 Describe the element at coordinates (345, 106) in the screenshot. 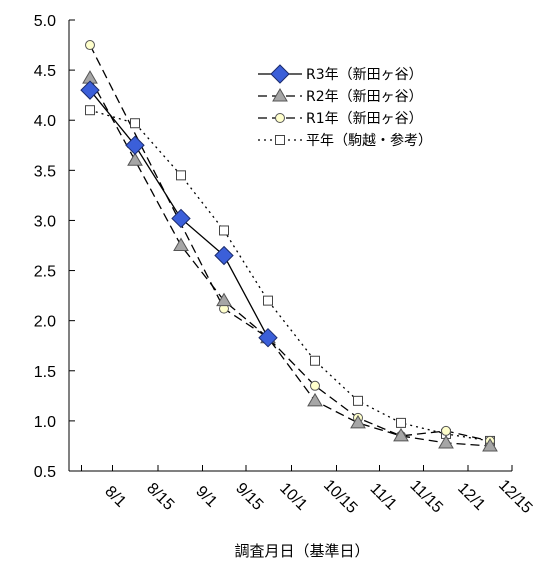

I see `legend: R3年（新田ヶ谷） R2年（新田ヶ谷） R1年（新田ヶ谷） 平年（駒越・参考）` at that location.